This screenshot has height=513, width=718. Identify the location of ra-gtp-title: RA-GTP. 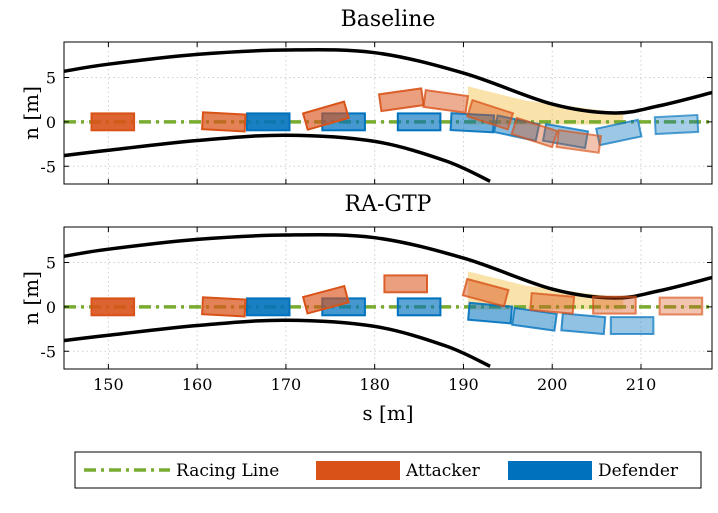
(388, 204).